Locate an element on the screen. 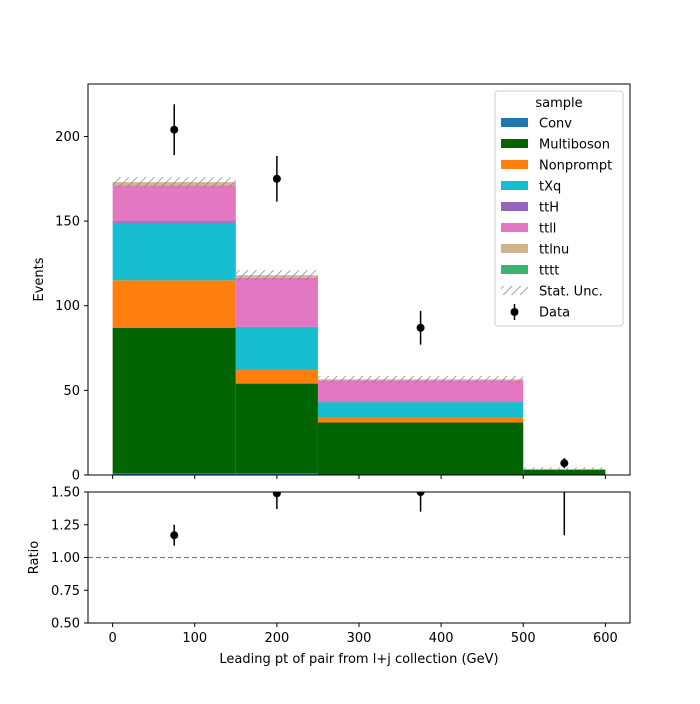 Image resolution: width=700 pixels, height=704 pixels. ratio-ytick-label-1.25: 1.25 is located at coordinates (65, 525).